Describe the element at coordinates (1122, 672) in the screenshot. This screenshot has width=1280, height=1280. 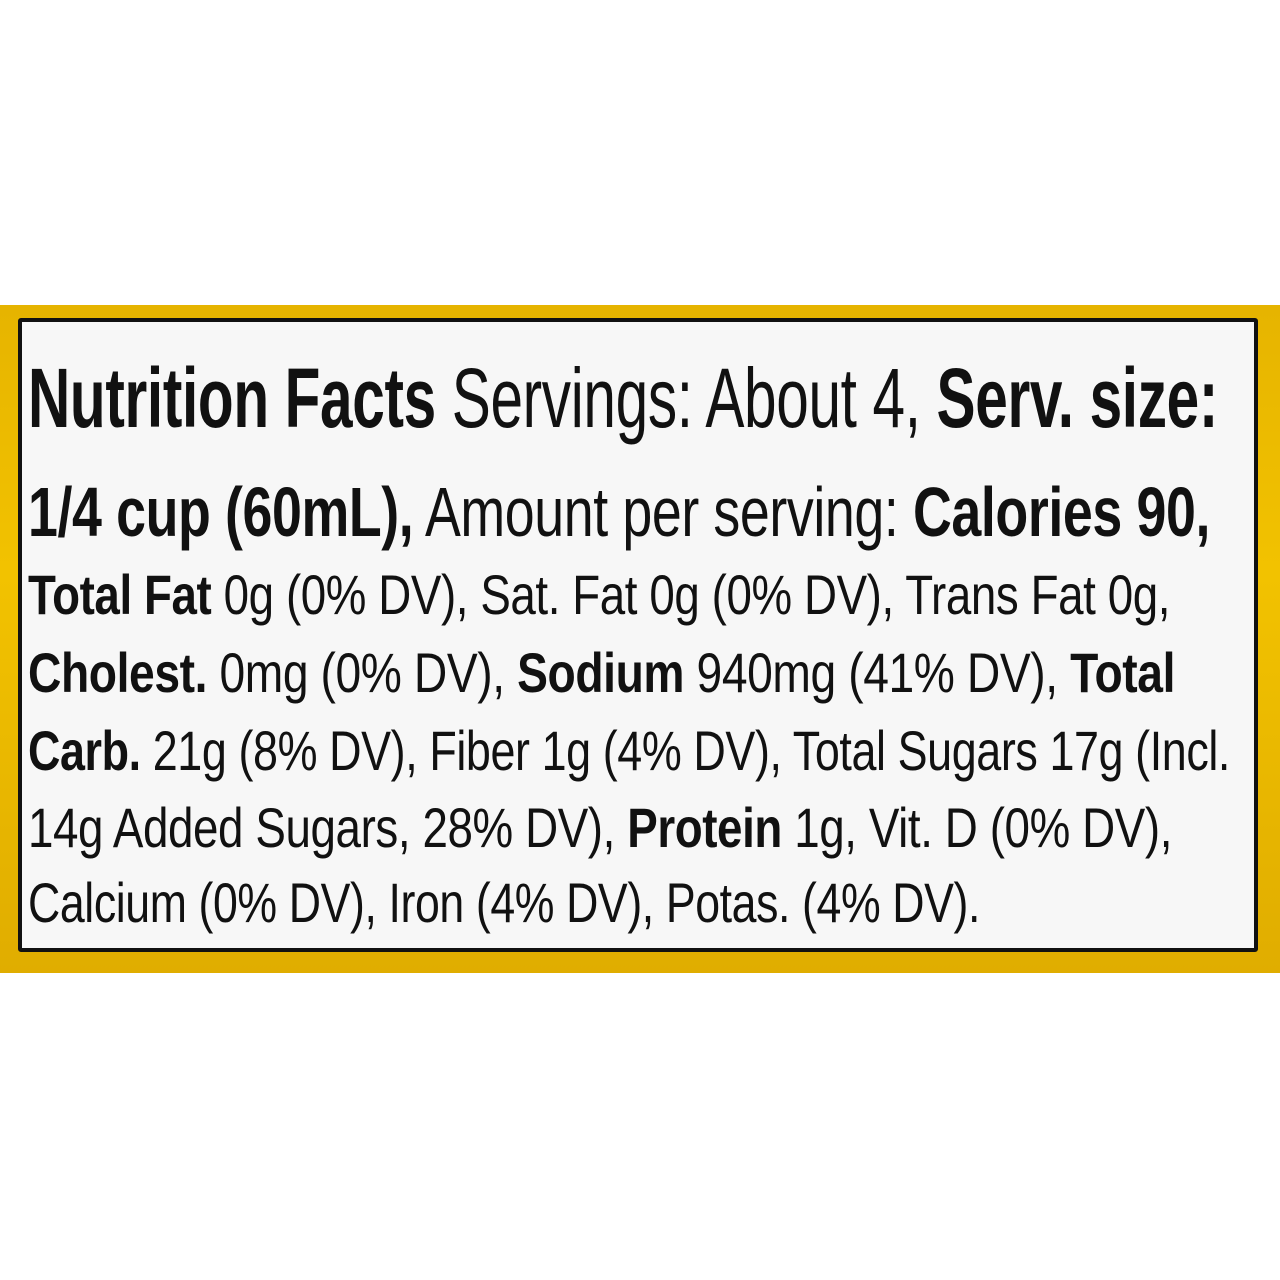
I see `bold-text: Total` at that location.